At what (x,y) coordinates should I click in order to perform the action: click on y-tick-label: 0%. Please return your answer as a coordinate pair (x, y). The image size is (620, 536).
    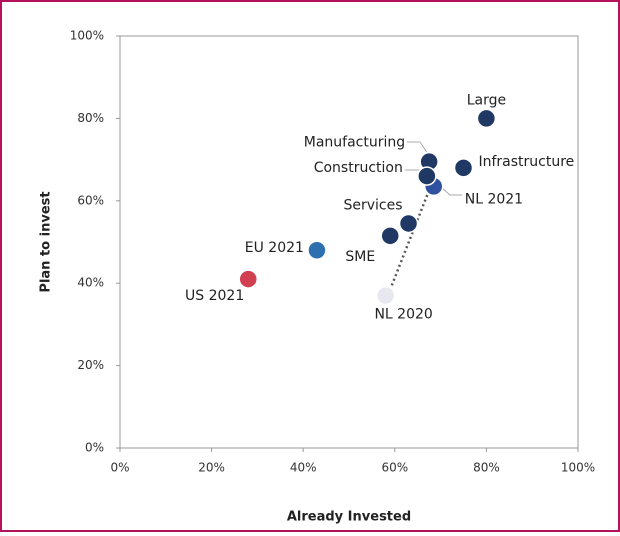
    Looking at the image, I should click on (94, 448).